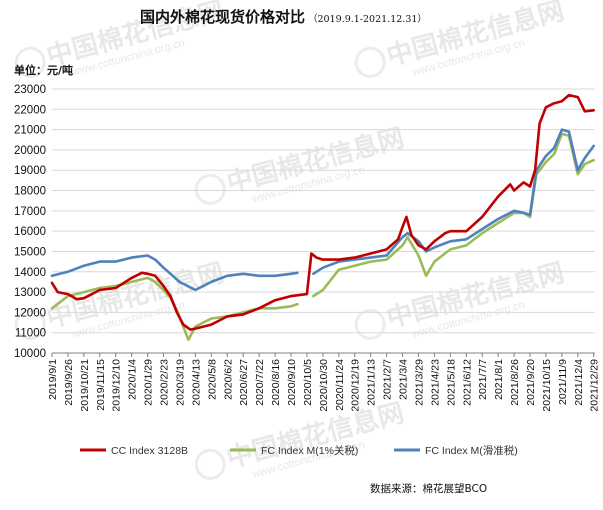 This screenshot has width=603, height=510. What do you see at coordinates (30, 192) in the screenshot?
I see `y-tick-label: 18000` at bounding box center [30, 192].